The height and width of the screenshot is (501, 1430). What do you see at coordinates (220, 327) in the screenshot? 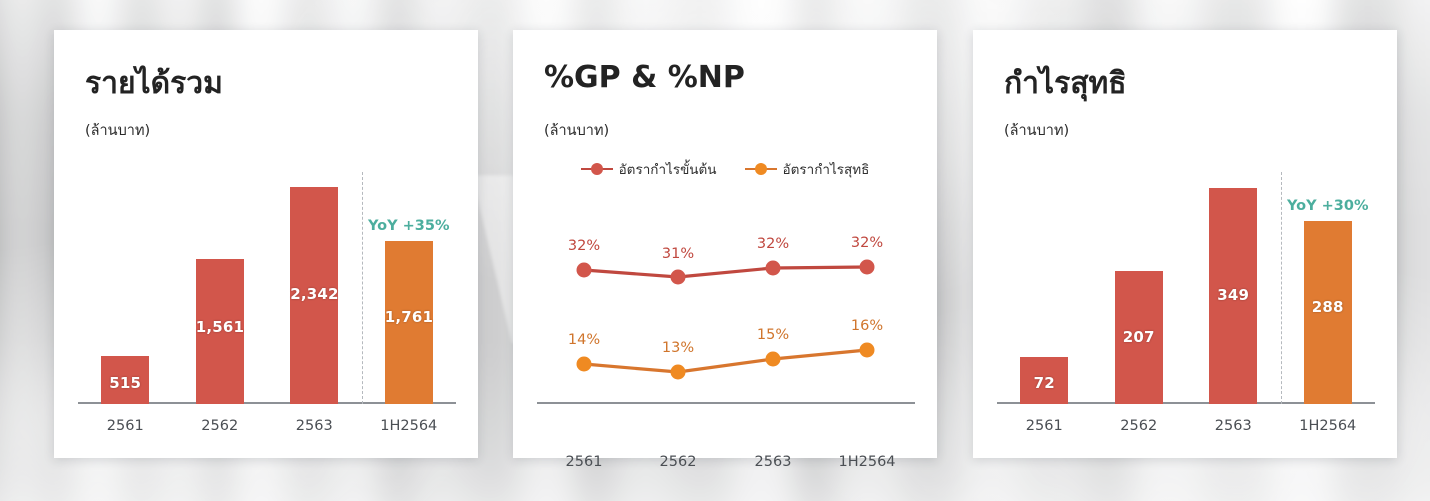
I see `bar-value-label: 1,561` at bounding box center [220, 327].